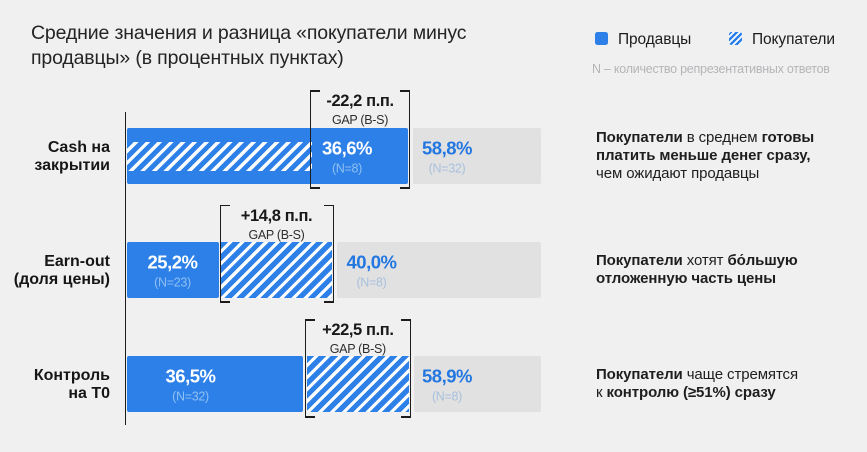 The width and height of the screenshot is (867, 452). I want to click on row3-gap-note: +22,5 п.п. GAP (B-S), so click(358, 338).